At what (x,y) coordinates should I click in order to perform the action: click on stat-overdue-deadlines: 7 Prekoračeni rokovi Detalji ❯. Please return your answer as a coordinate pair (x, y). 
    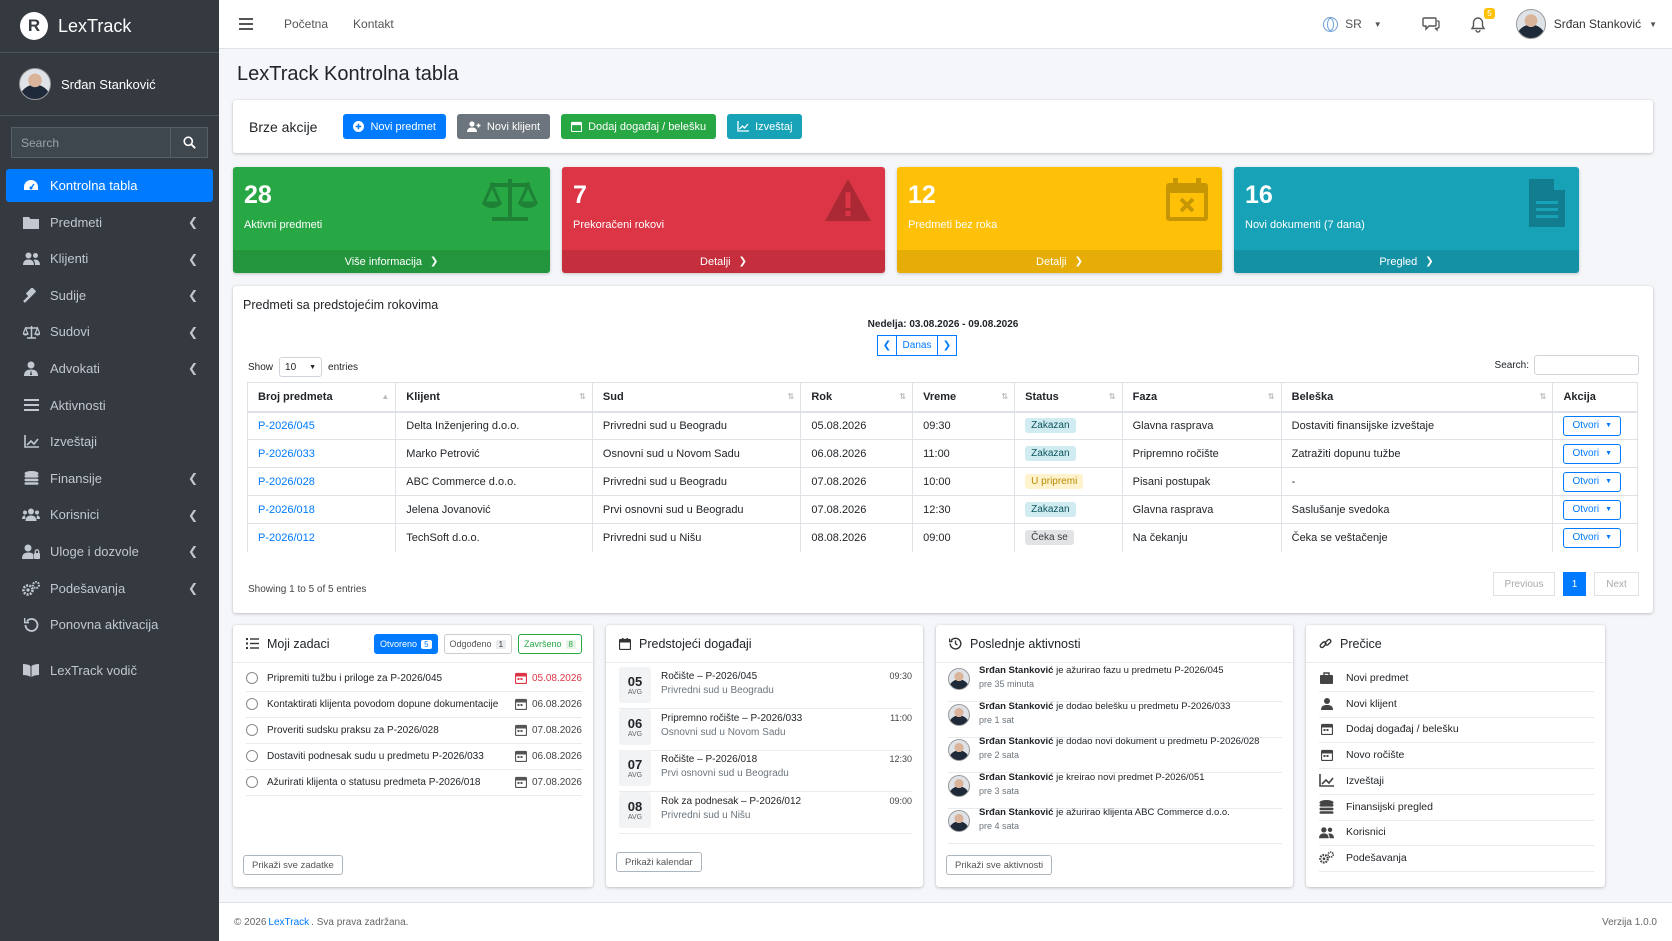
    Looking at the image, I should click on (723, 220).